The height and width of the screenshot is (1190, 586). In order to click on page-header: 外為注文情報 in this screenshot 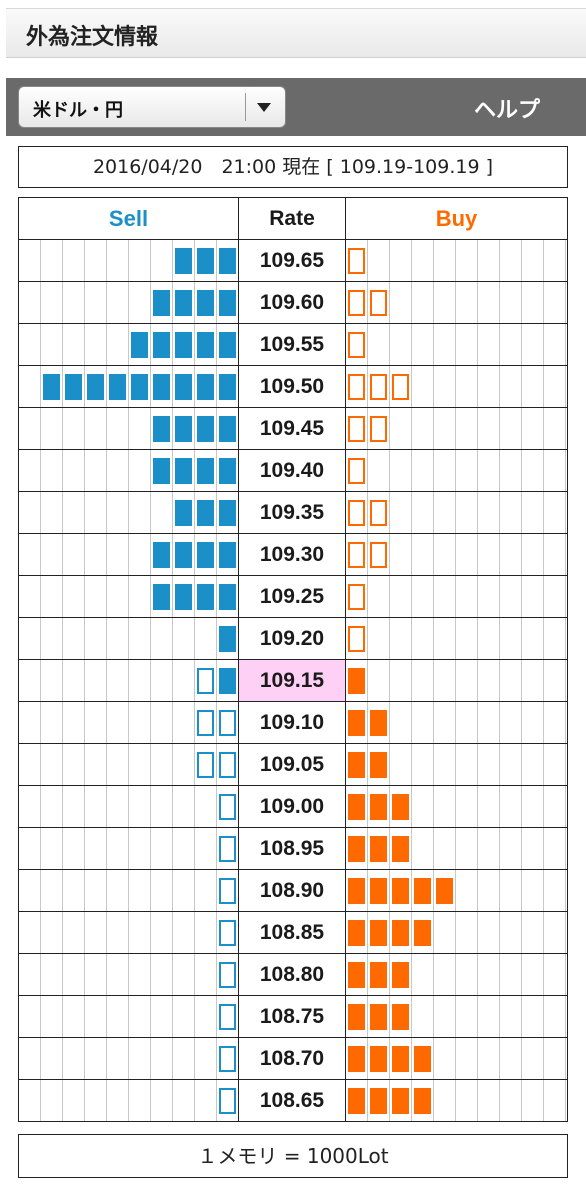, I will do `click(296, 33)`.